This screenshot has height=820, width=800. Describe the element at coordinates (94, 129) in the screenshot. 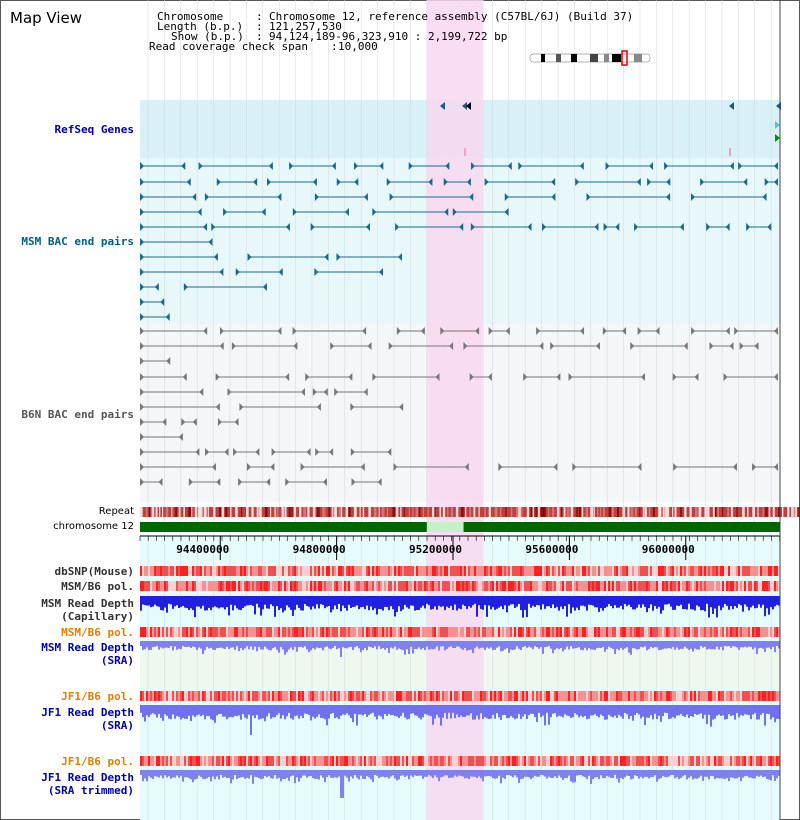

I see `track-label-refseq: RefSeq Genes` at that location.